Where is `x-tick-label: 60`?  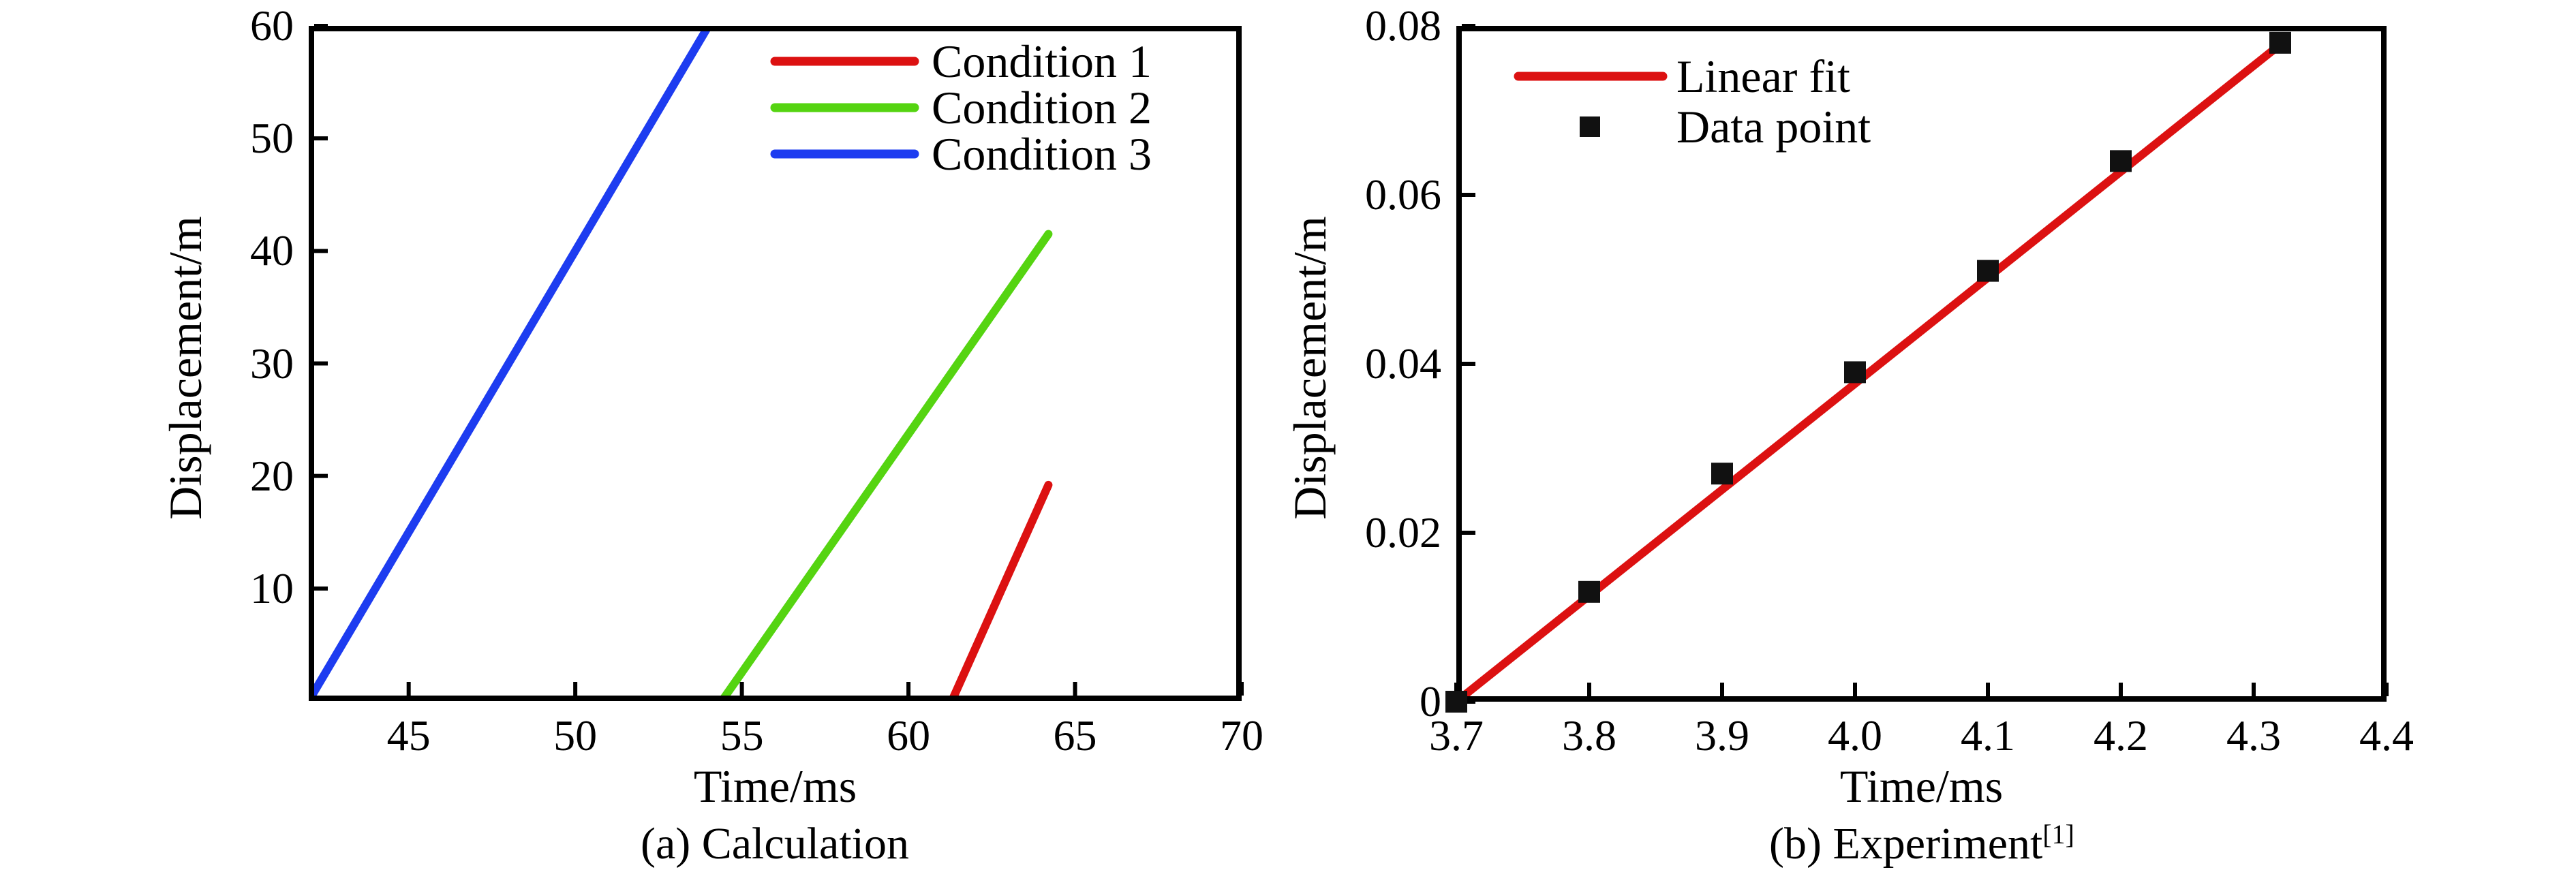 x-tick-label: 60 is located at coordinates (909, 736).